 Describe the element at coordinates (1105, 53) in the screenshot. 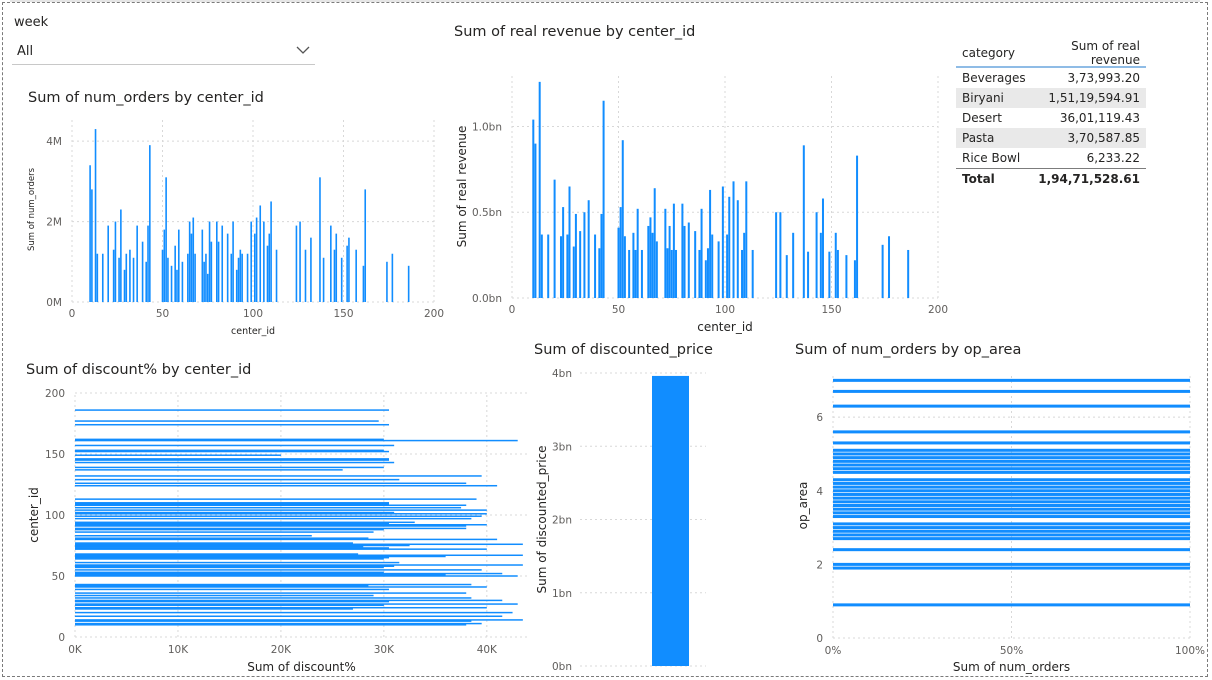

I see `table-header-revenue: Sum of real revenue` at that location.